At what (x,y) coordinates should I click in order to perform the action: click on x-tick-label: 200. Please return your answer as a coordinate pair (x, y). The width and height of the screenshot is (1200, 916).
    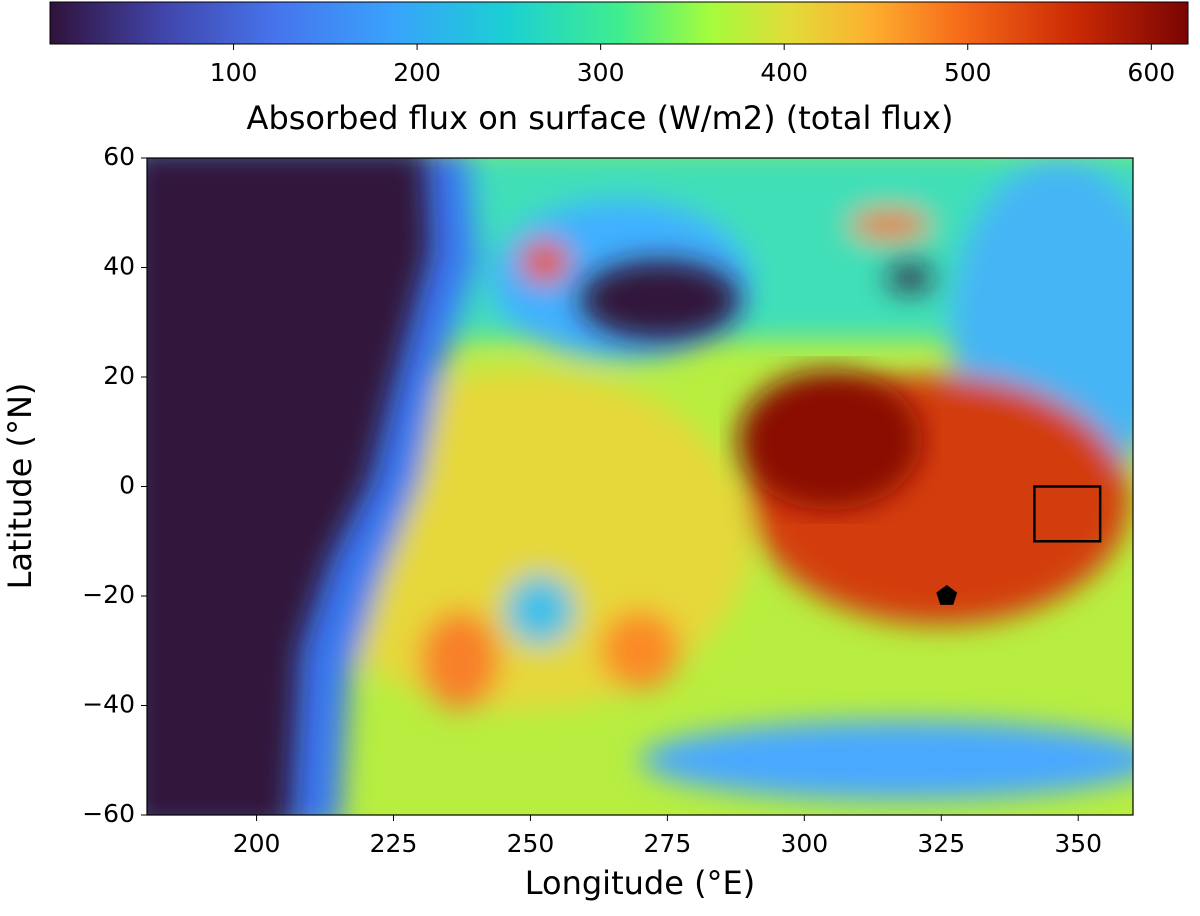
    Looking at the image, I should click on (257, 843).